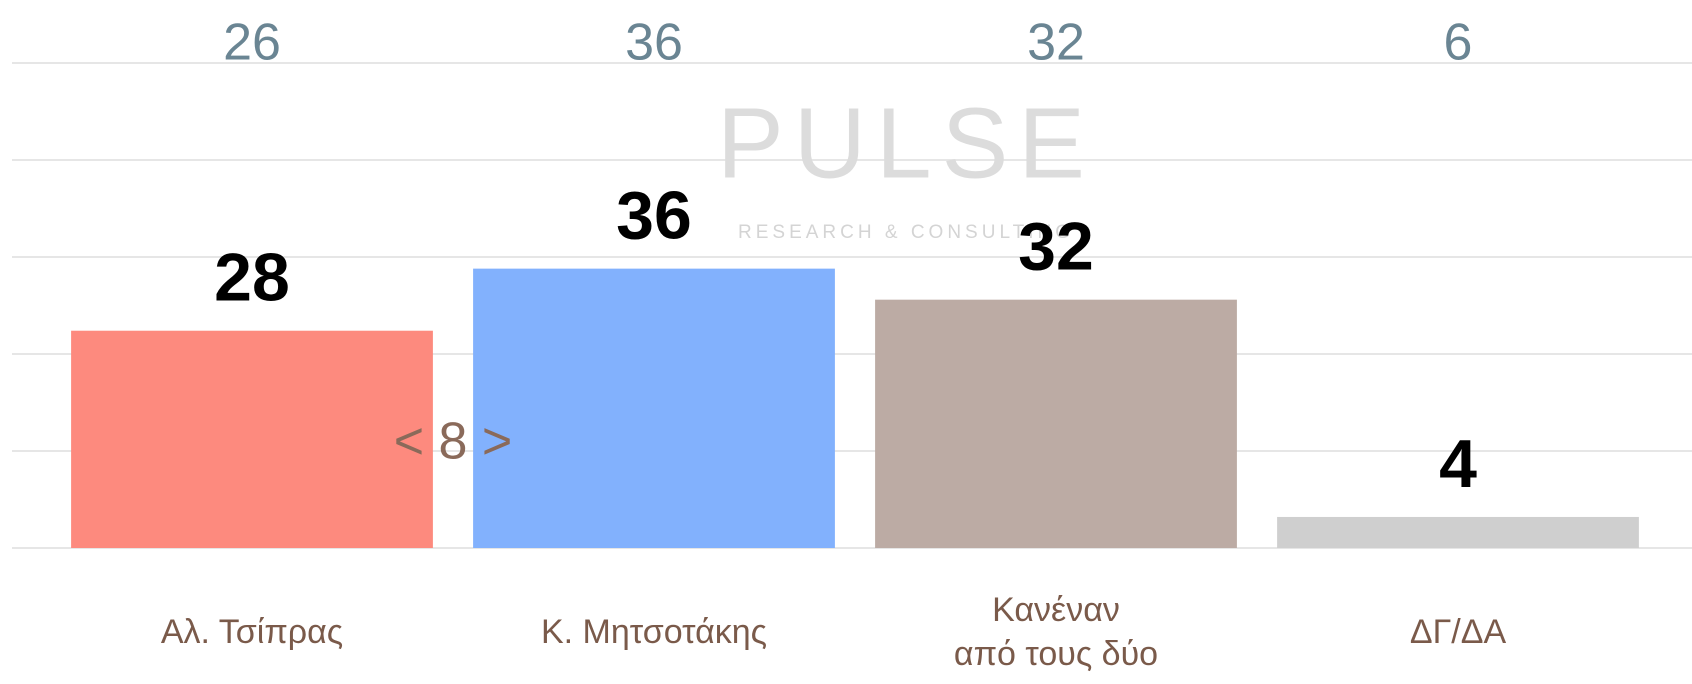 The image size is (1692, 684). What do you see at coordinates (1458, 43) in the screenshot?
I see `previous-value: 6` at bounding box center [1458, 43].